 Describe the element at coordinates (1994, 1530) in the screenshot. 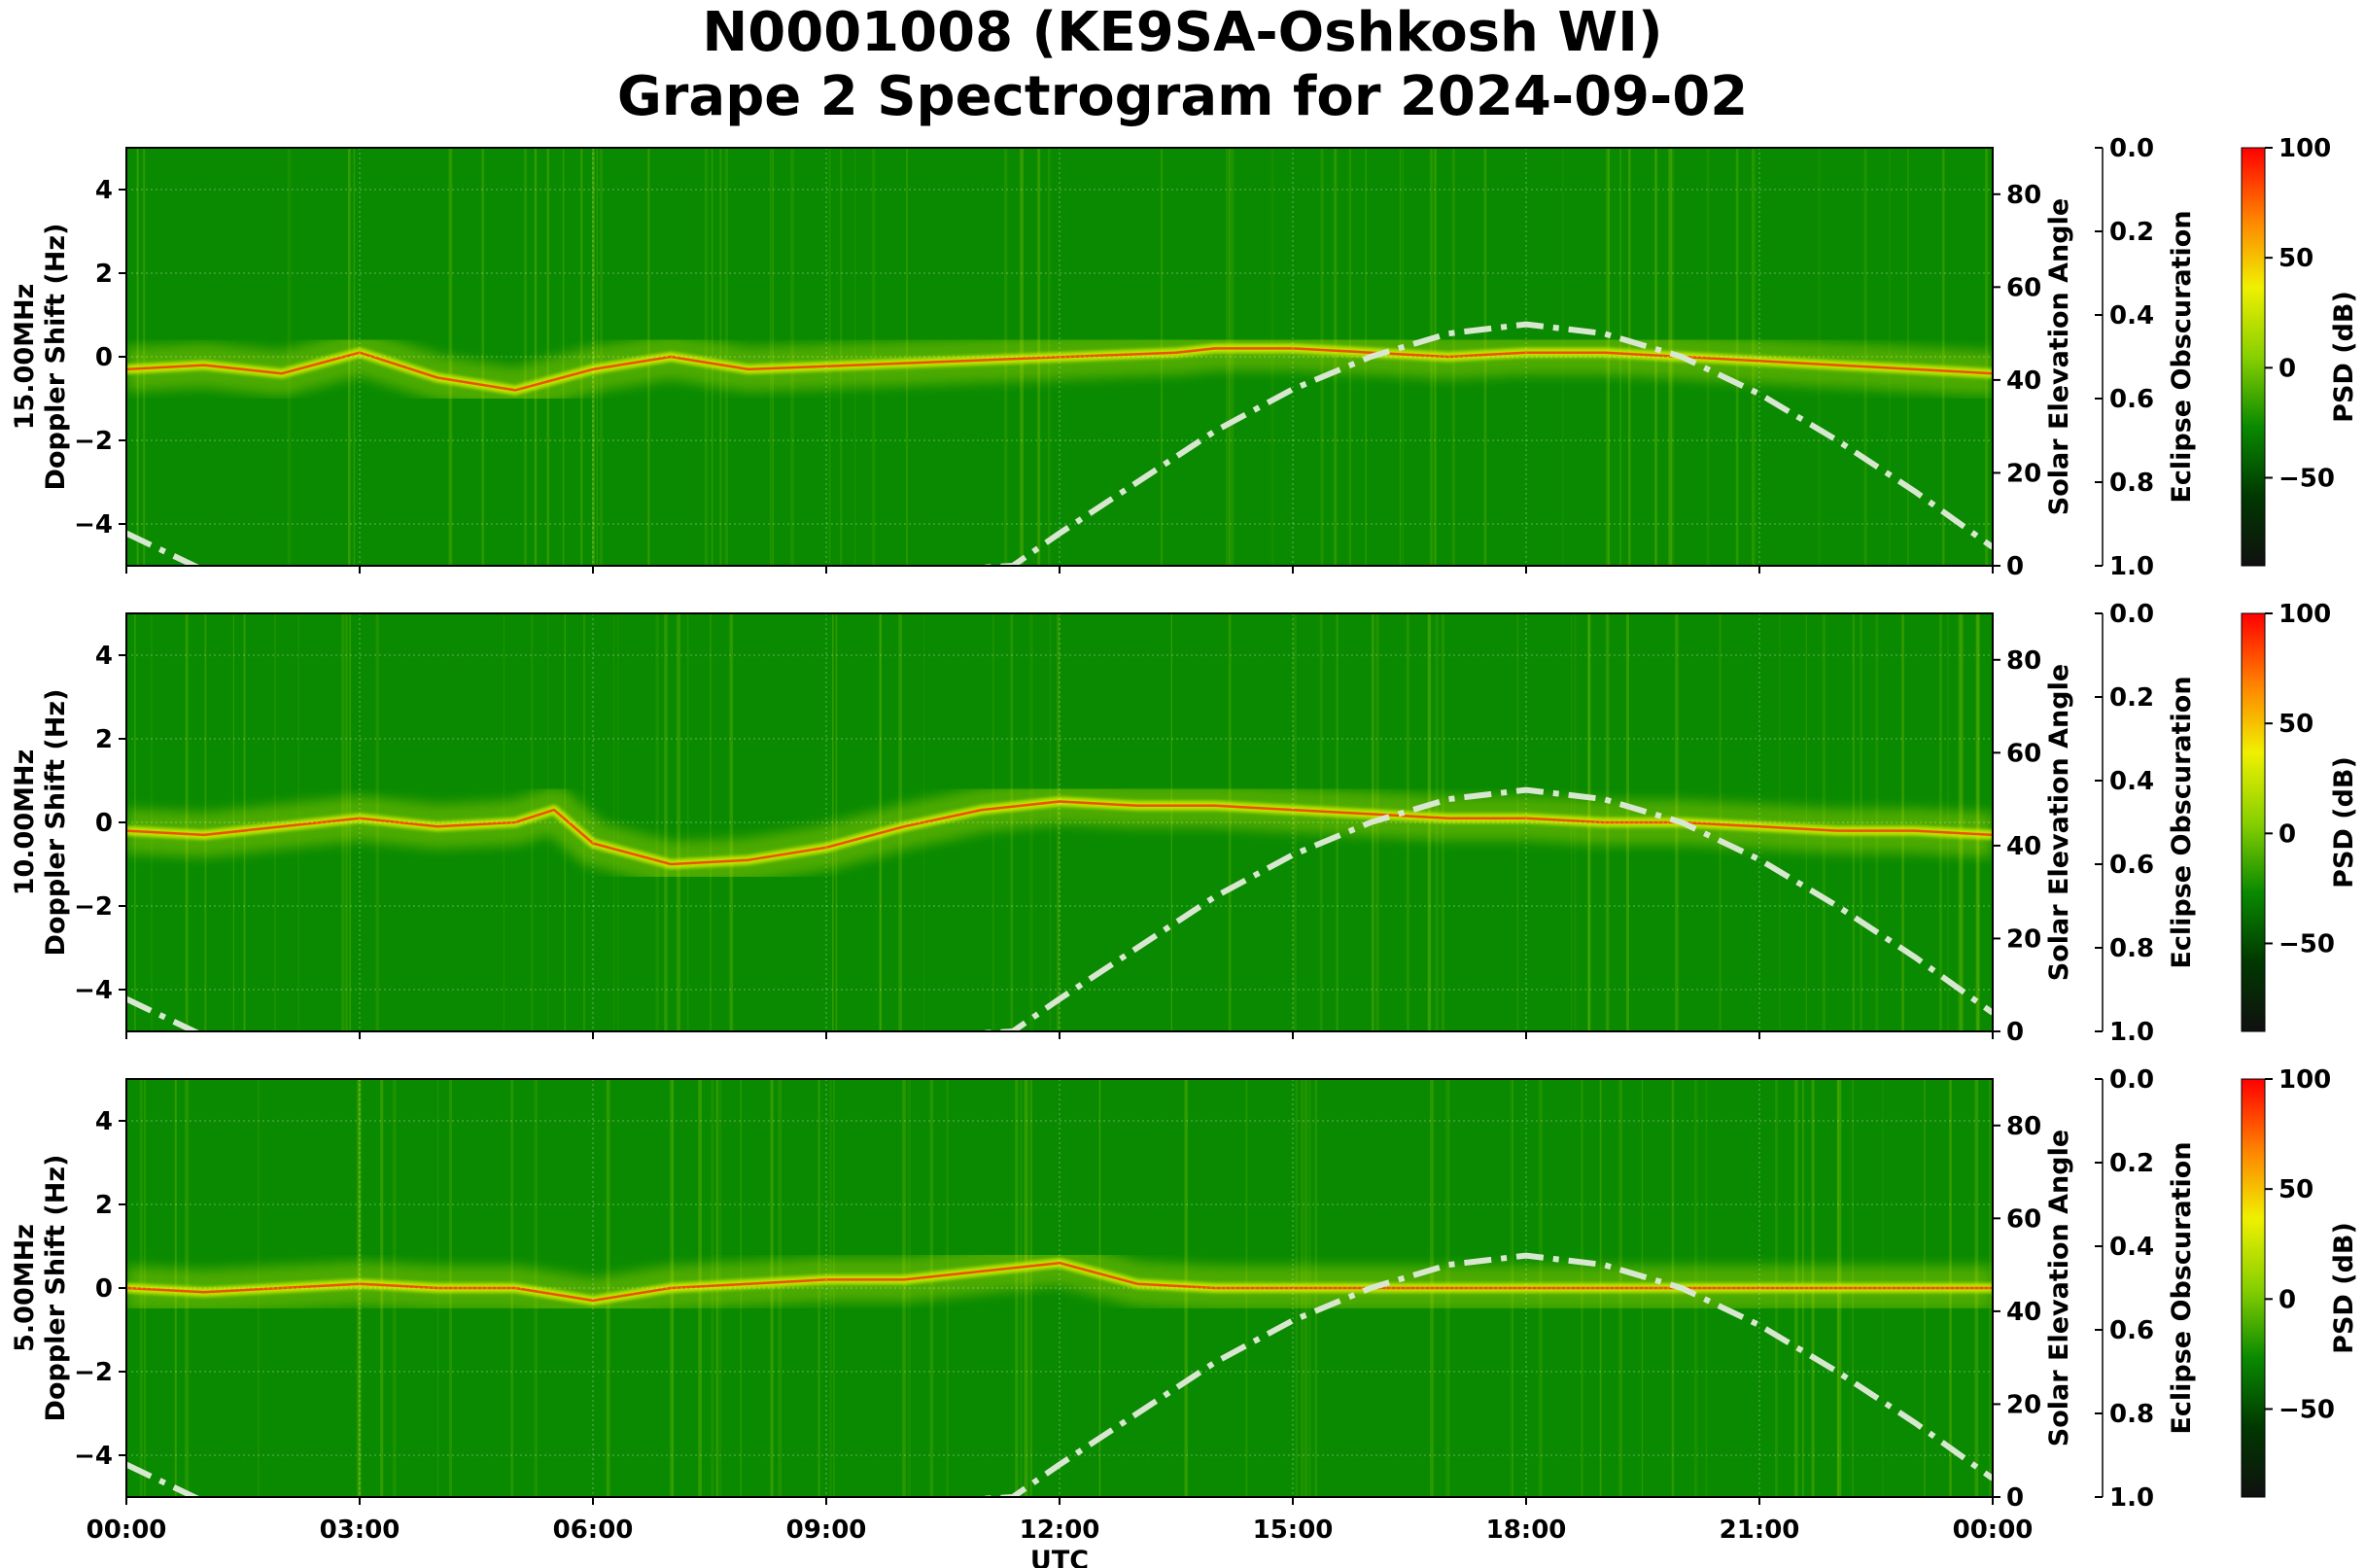

I see `x-tick-label: 00:00` at that location.